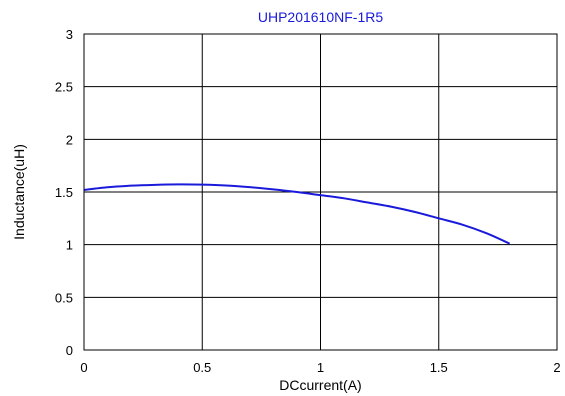 The width and height of the screenshot is (565, 396). Describe the element at coordinates (83, 367) in the screenshot. I see `x-tick-label: 0` at that location.